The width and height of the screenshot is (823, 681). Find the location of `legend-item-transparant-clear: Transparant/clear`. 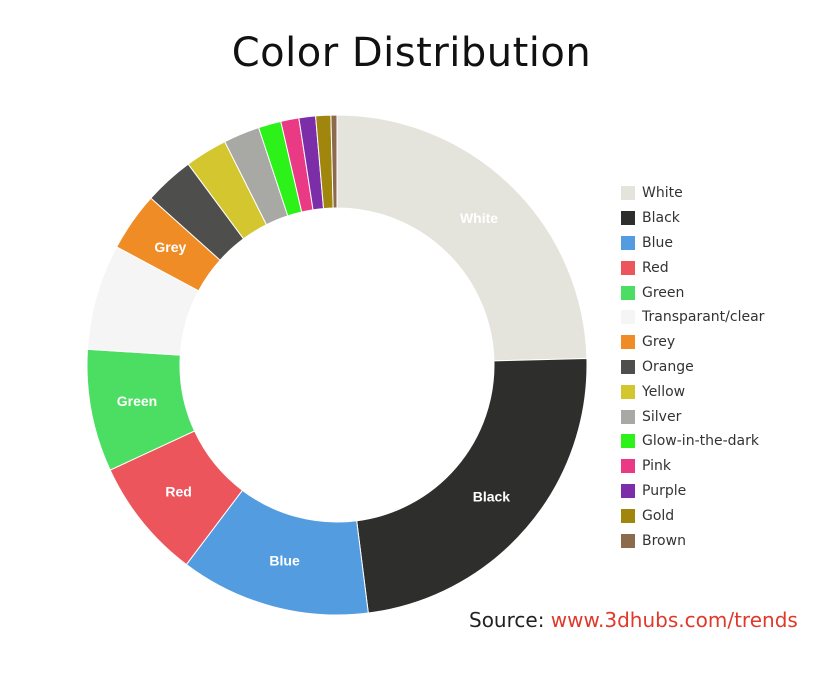

legend-item-transparant-clear: Transparant/clear is located at coordinates (692, 317).